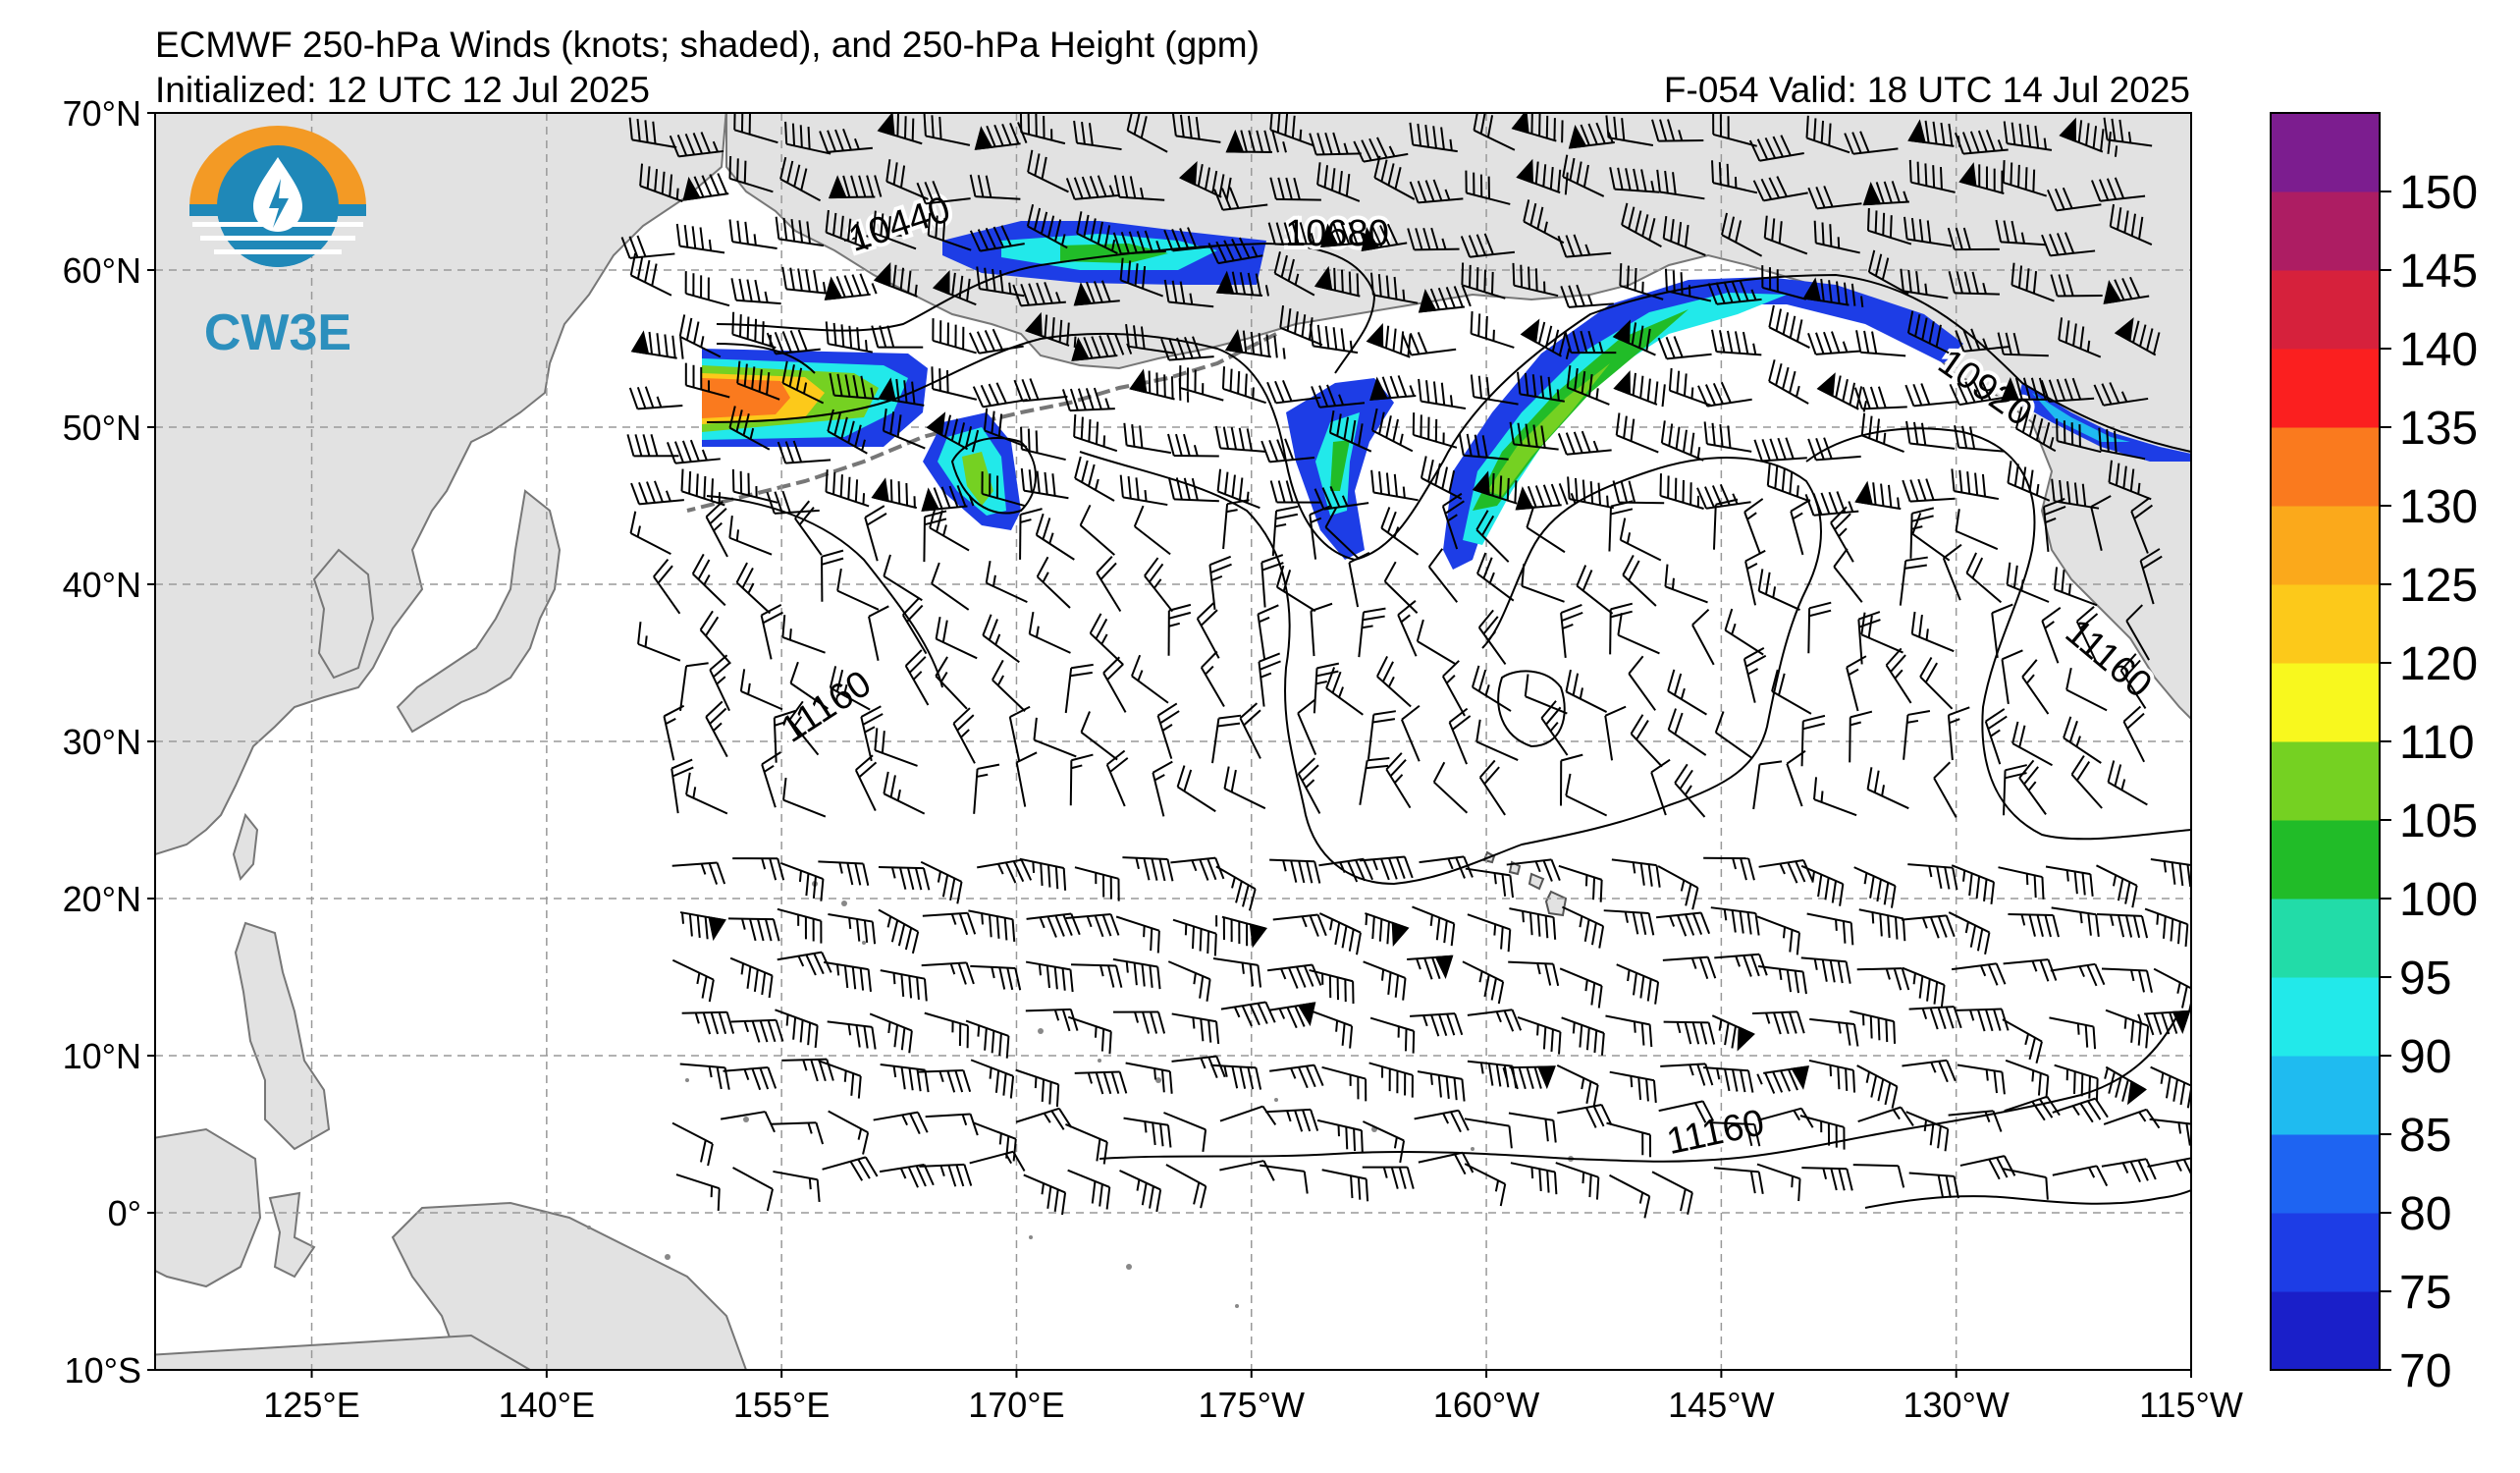  What do you see at coordinates (2425, 1214) in the screenshot?
I see `colorbar-tick-label: 80` at bounding box center [2425, 1214].